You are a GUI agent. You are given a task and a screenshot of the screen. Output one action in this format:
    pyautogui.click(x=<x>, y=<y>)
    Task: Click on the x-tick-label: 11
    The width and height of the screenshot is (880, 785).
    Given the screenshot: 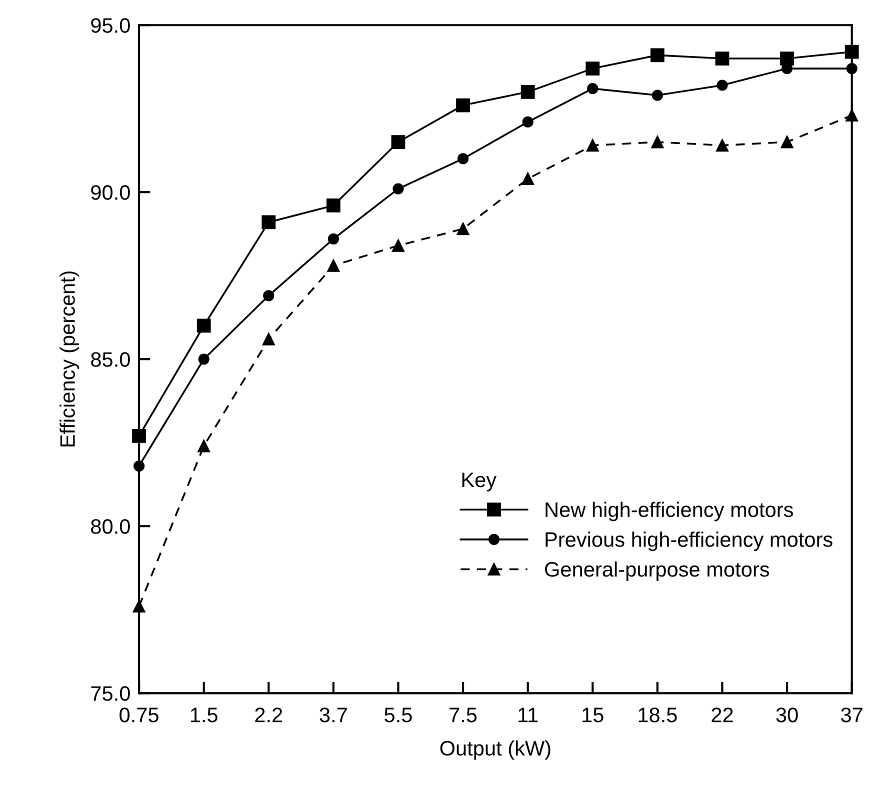 What is the action you would take?
    pyautogui.click(x=528, y=715)
    